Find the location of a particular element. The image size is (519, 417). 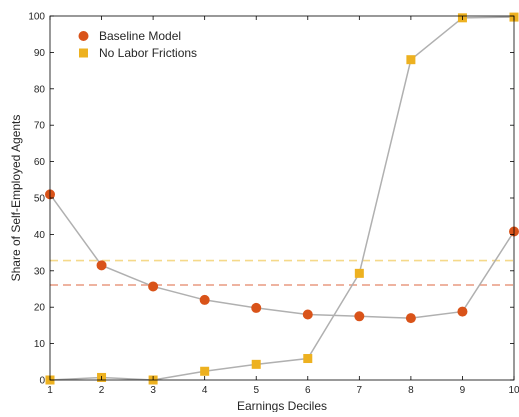

y-tick-label: 70 is located at coordinates (40, 126).